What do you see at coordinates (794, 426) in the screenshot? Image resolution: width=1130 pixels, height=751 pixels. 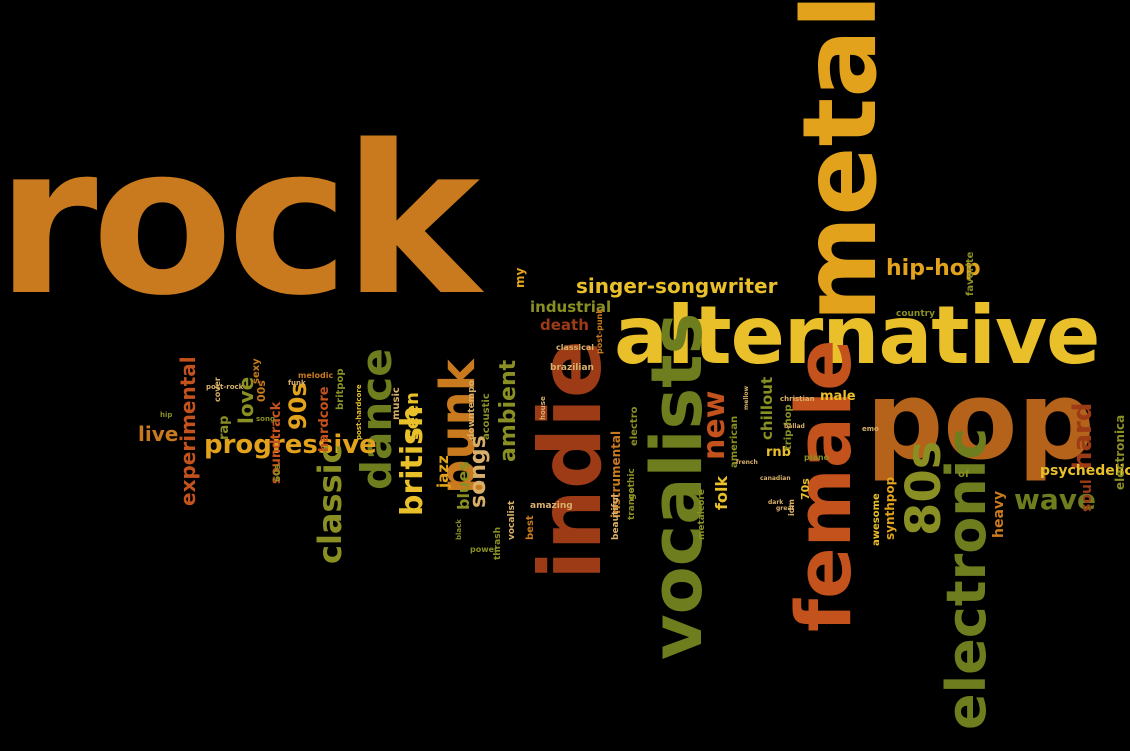 I see `word-ballad: ballad` at bounding box center [794, 426].